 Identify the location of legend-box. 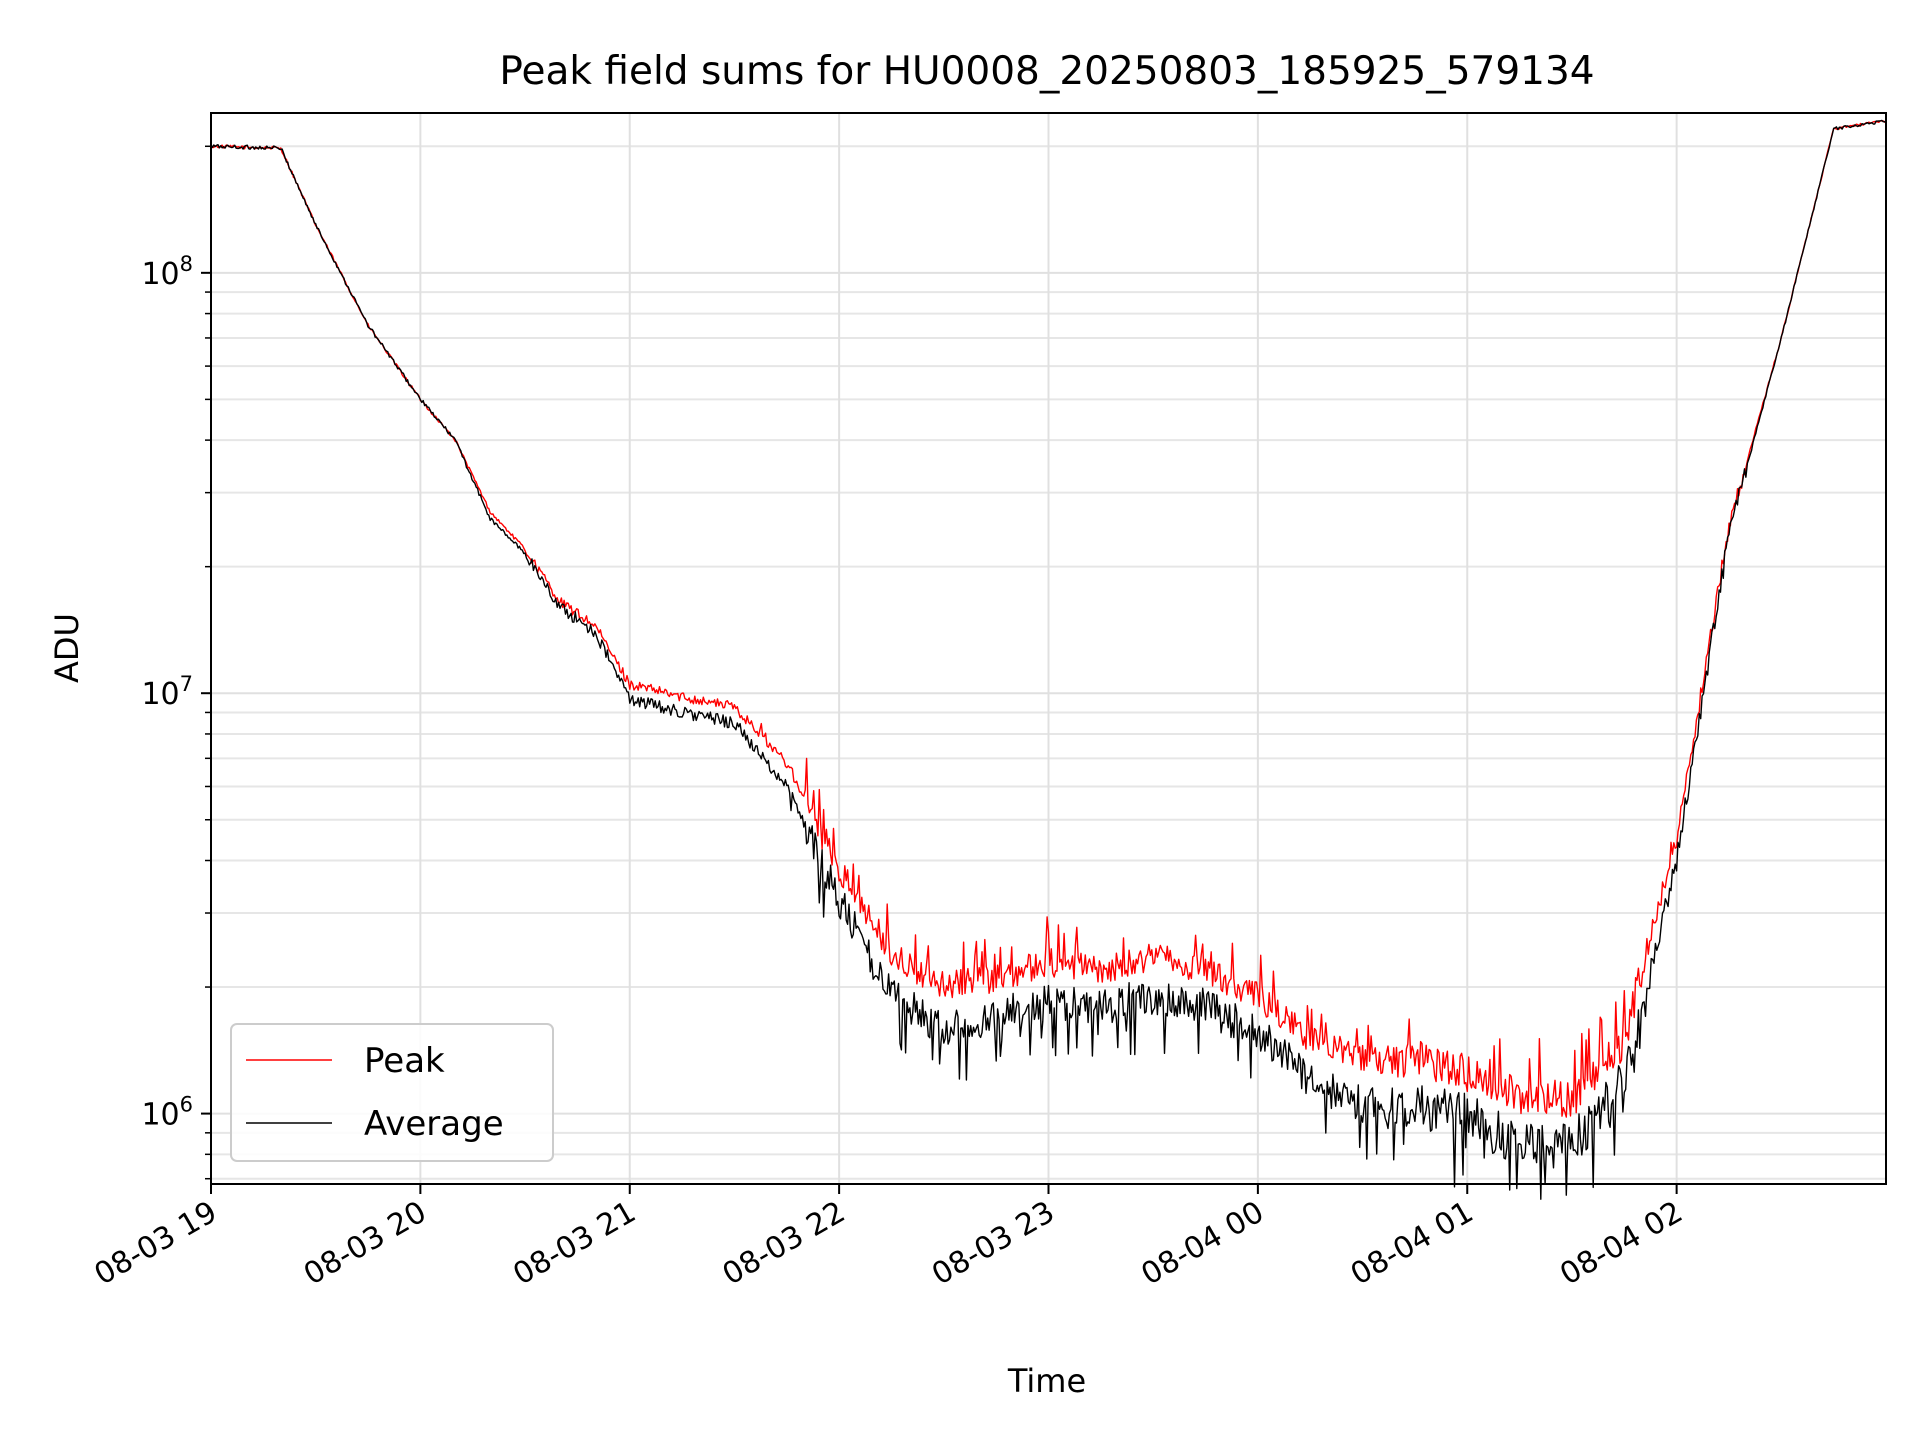
(392, 1092).